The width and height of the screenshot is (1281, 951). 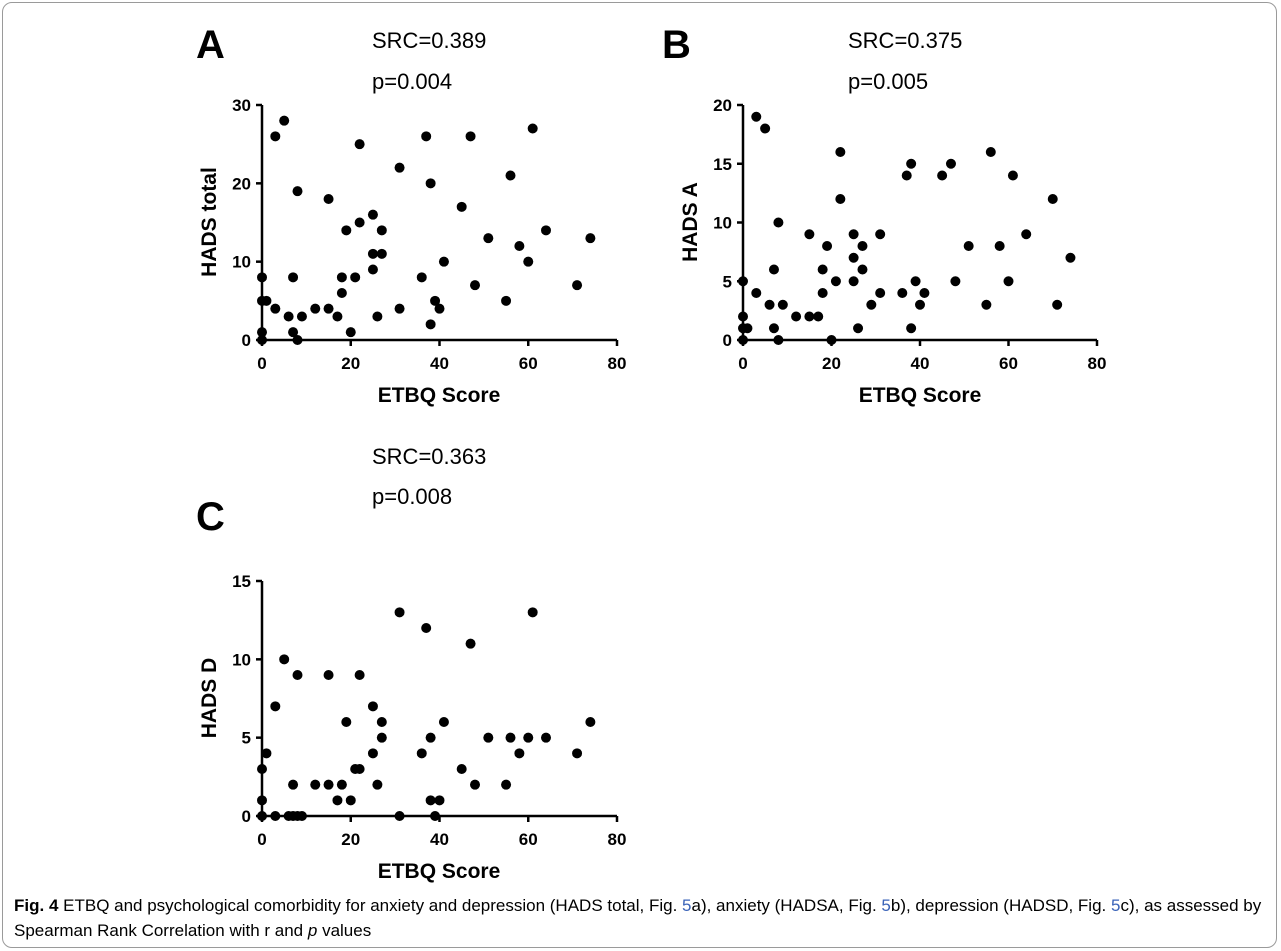 What do you see at coordinates (241, 105) in the screenshot?
I see `y-tick-label: 30` at bounding box center [241, 105].